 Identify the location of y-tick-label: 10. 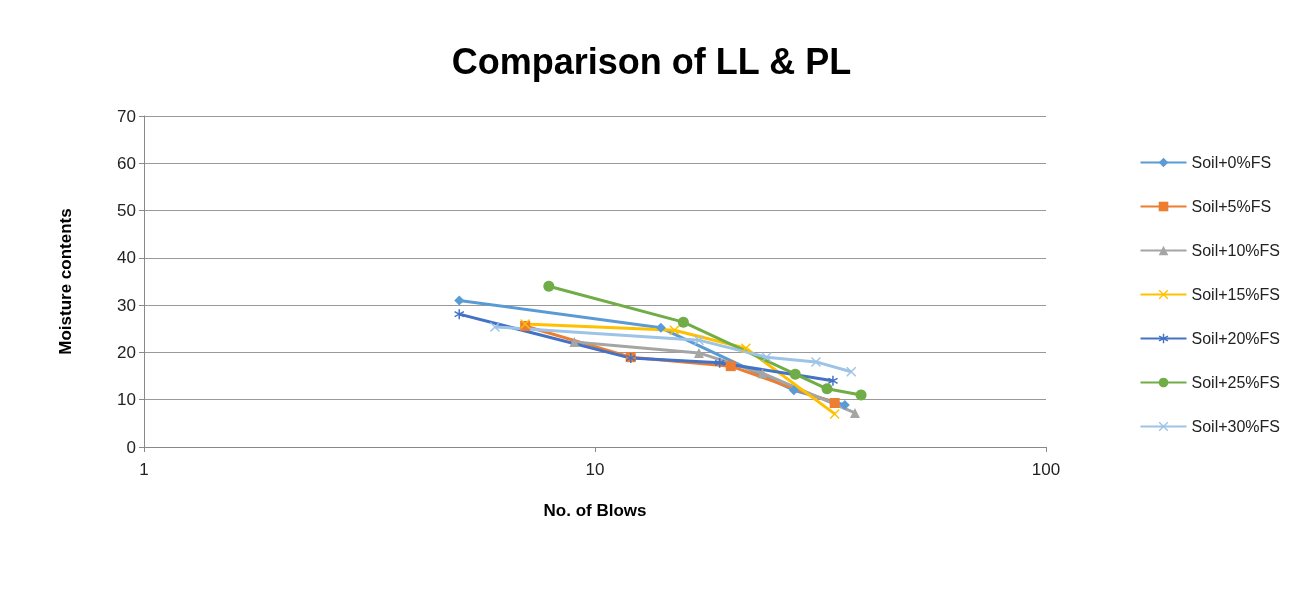
(126, 400).